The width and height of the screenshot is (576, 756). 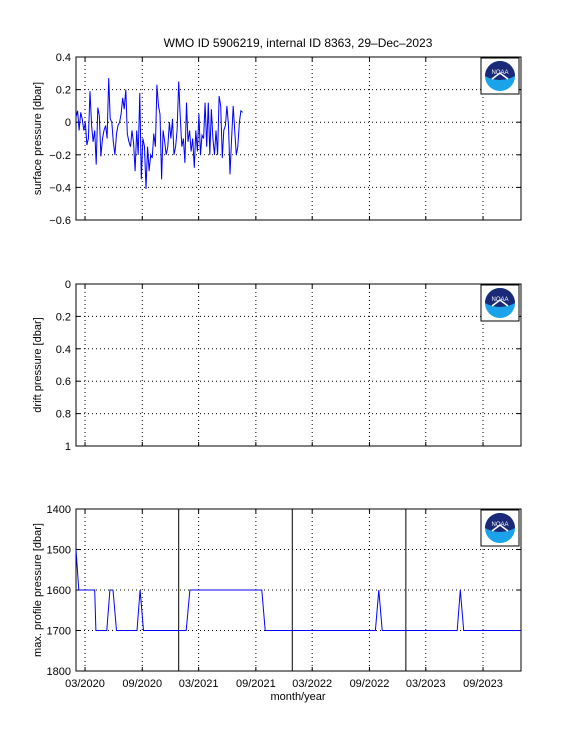 I want to click on y-tick-label: 1700, so click(x=59, y=632).